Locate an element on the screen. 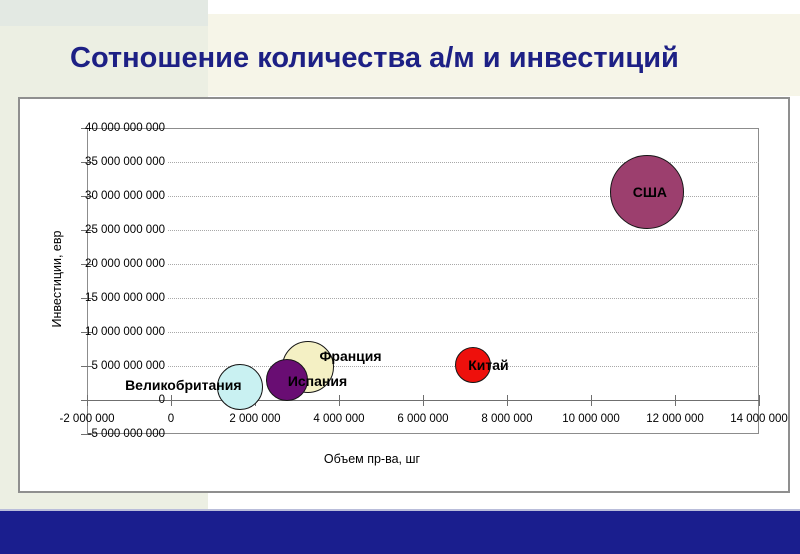 The height and width of the screenshot is (554, 800). bubble-china is located at coordinates (473, 364).